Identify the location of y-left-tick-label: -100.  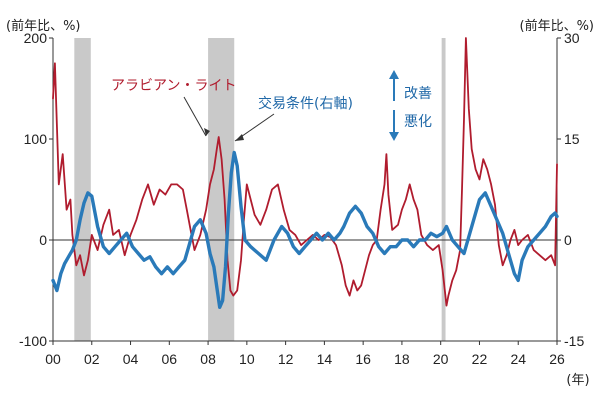
(33, 341).